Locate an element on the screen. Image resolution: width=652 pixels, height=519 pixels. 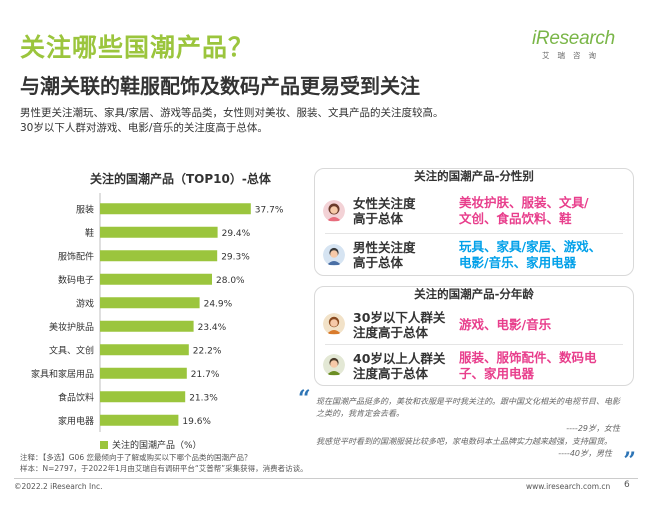
older-row: 40岁以上人群关 注度高于总体 服装、服饰配件、数码电 子、家用电器 is located at coordinates (474, 365).